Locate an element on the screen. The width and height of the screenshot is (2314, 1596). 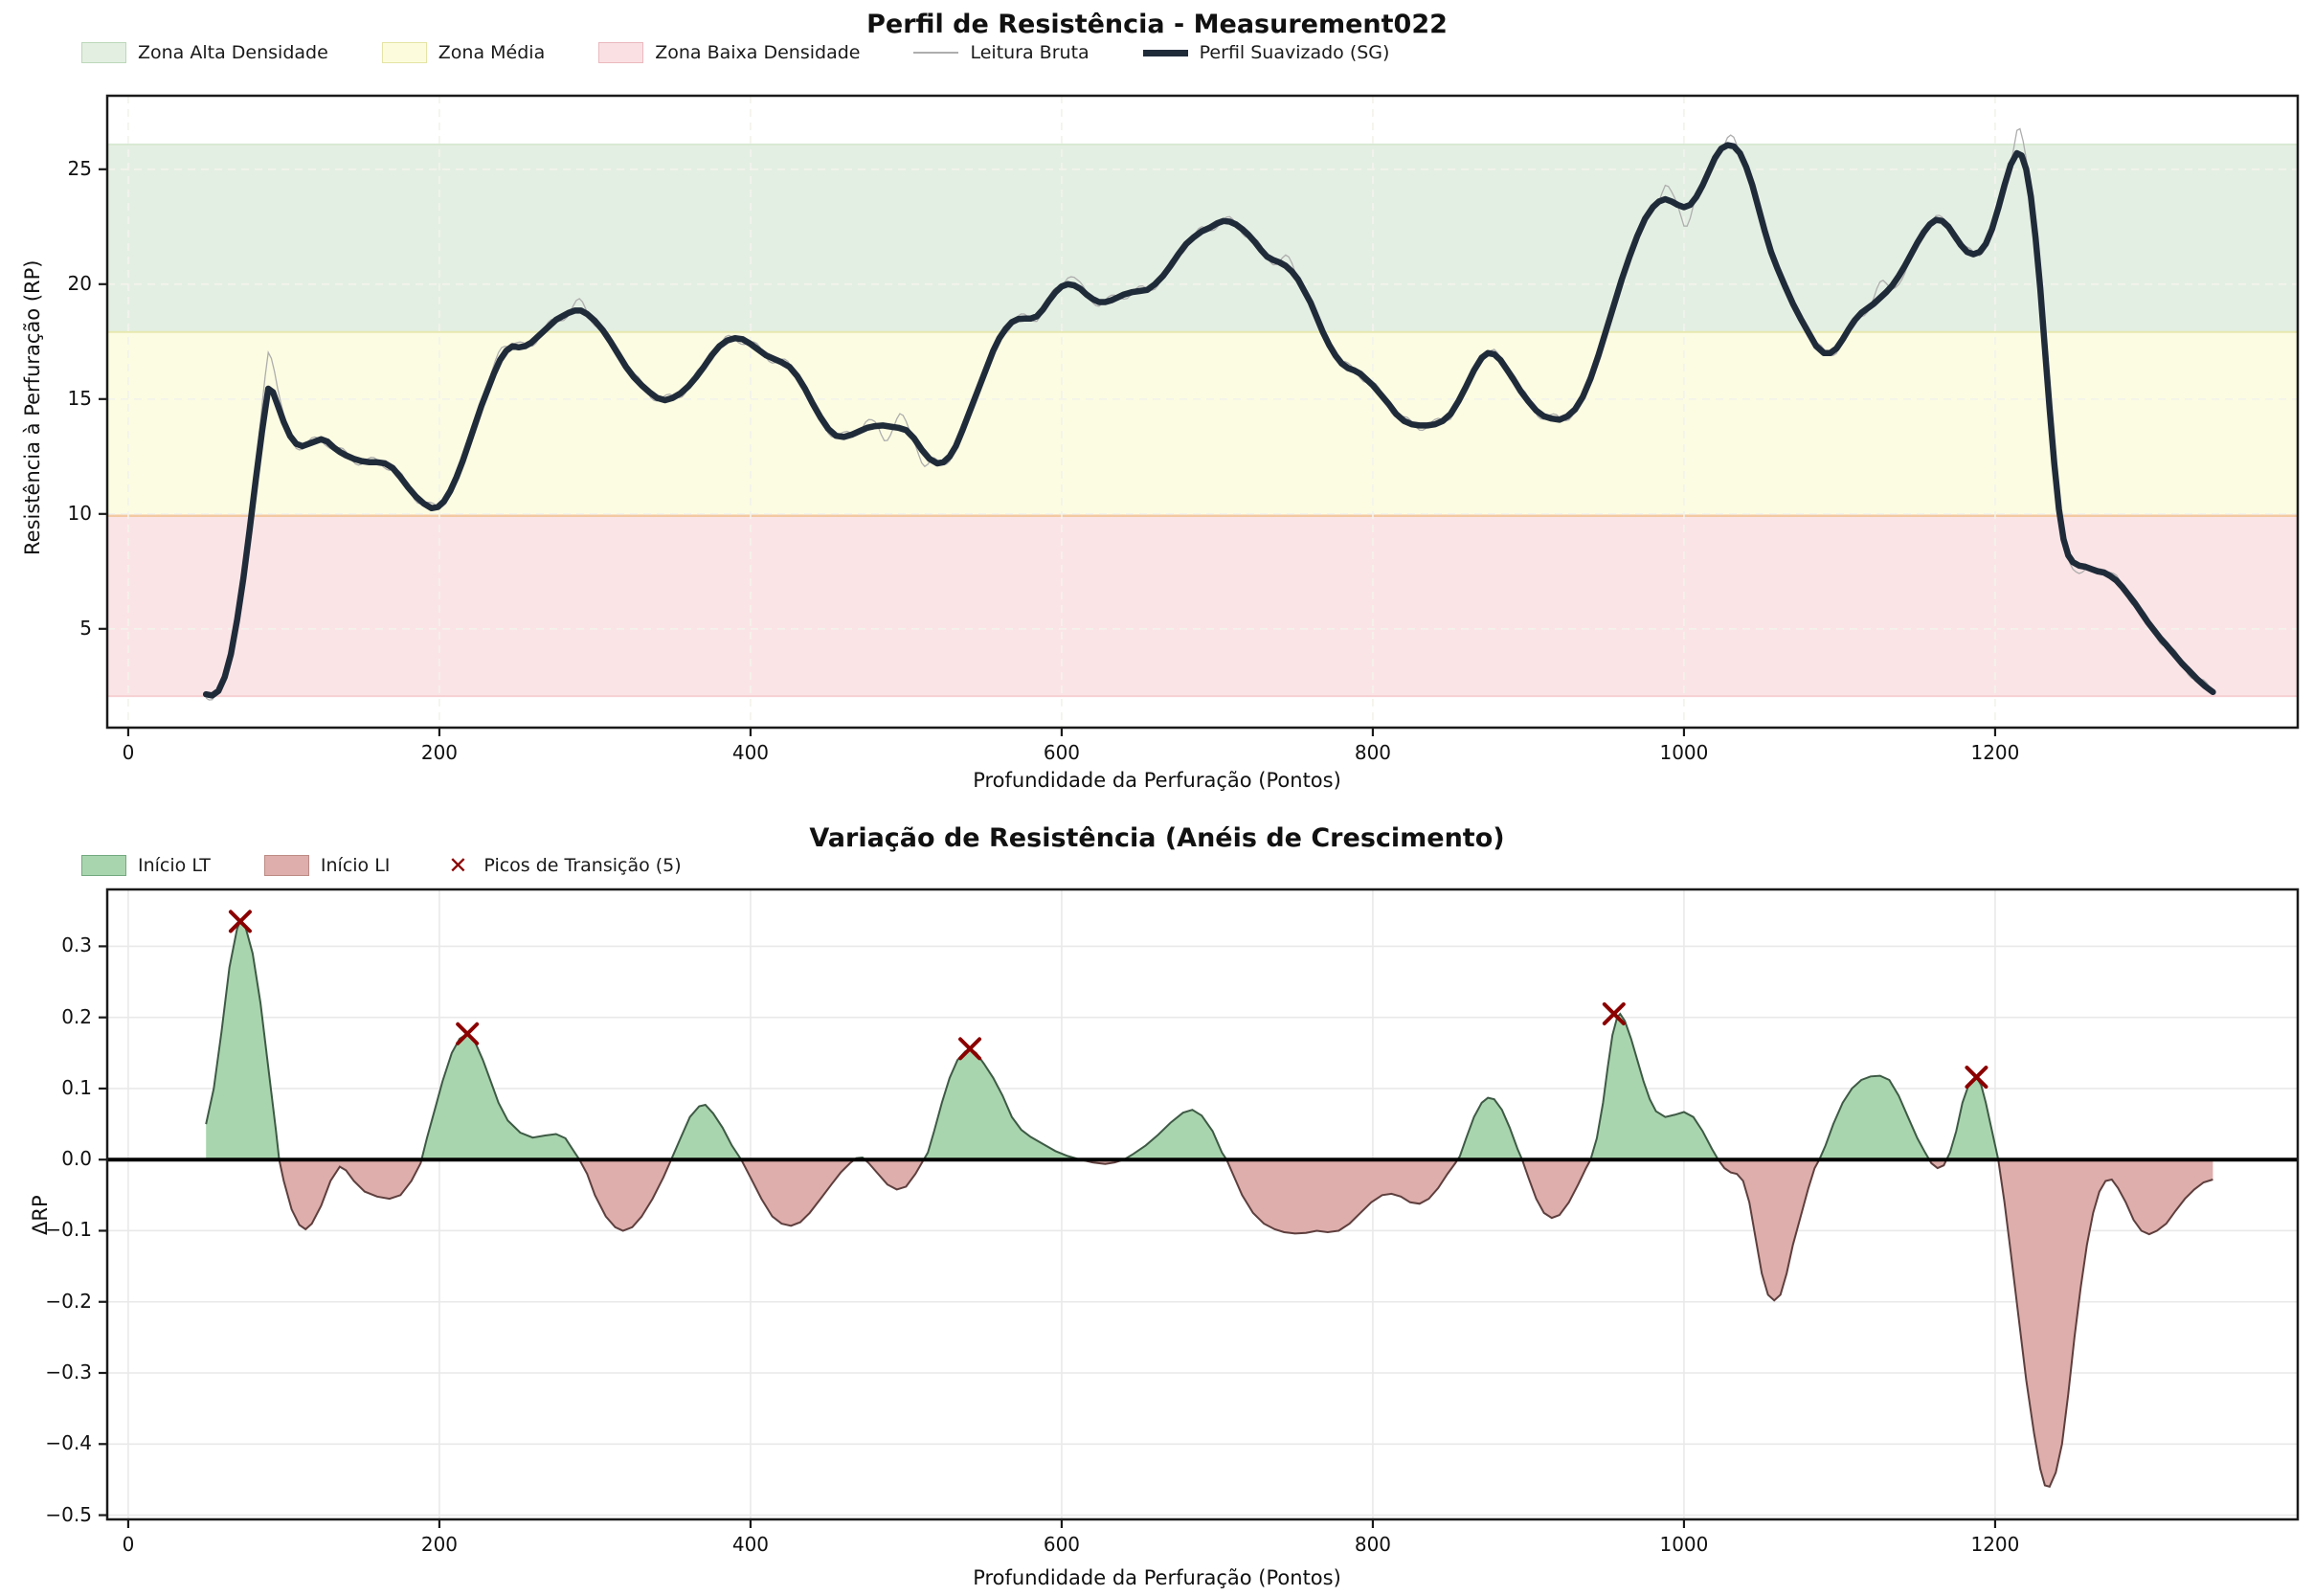
bottom-y-tick-label: −0.5 is located at coordinates (69, 1514).